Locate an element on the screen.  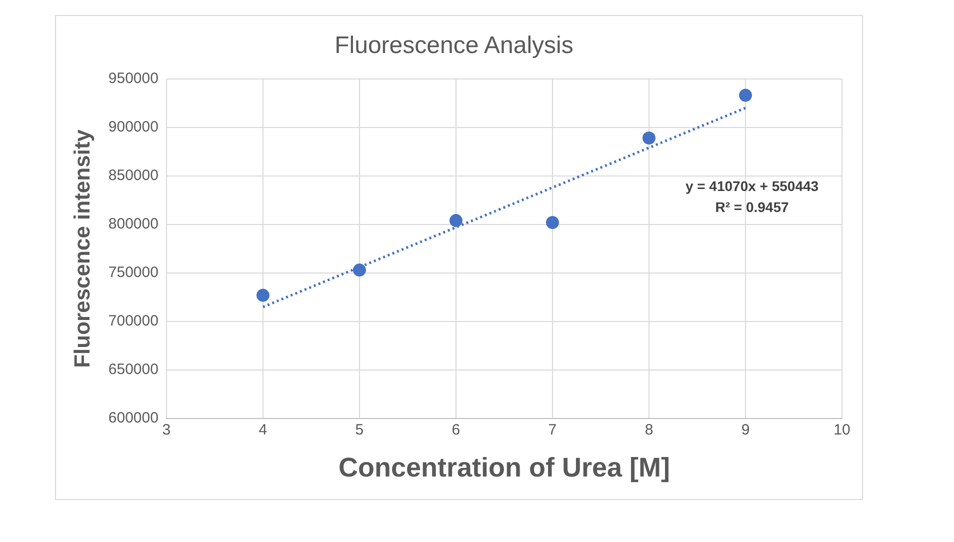
chart-title: Fluorescence Analysis is located at coordinates (454, 46).